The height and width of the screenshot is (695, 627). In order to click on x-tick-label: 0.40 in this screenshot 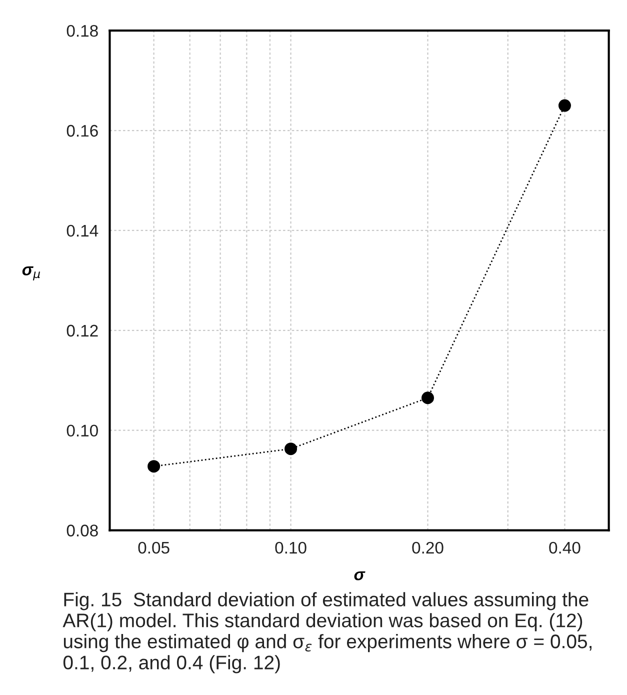, I will do `click(564, 548)`.